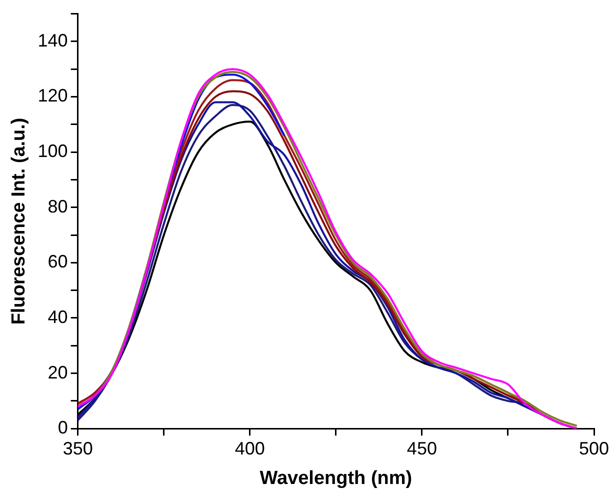 This screenshot has height=498, width=616. I want to click on y-tick-label: 40, so click(58, 316).